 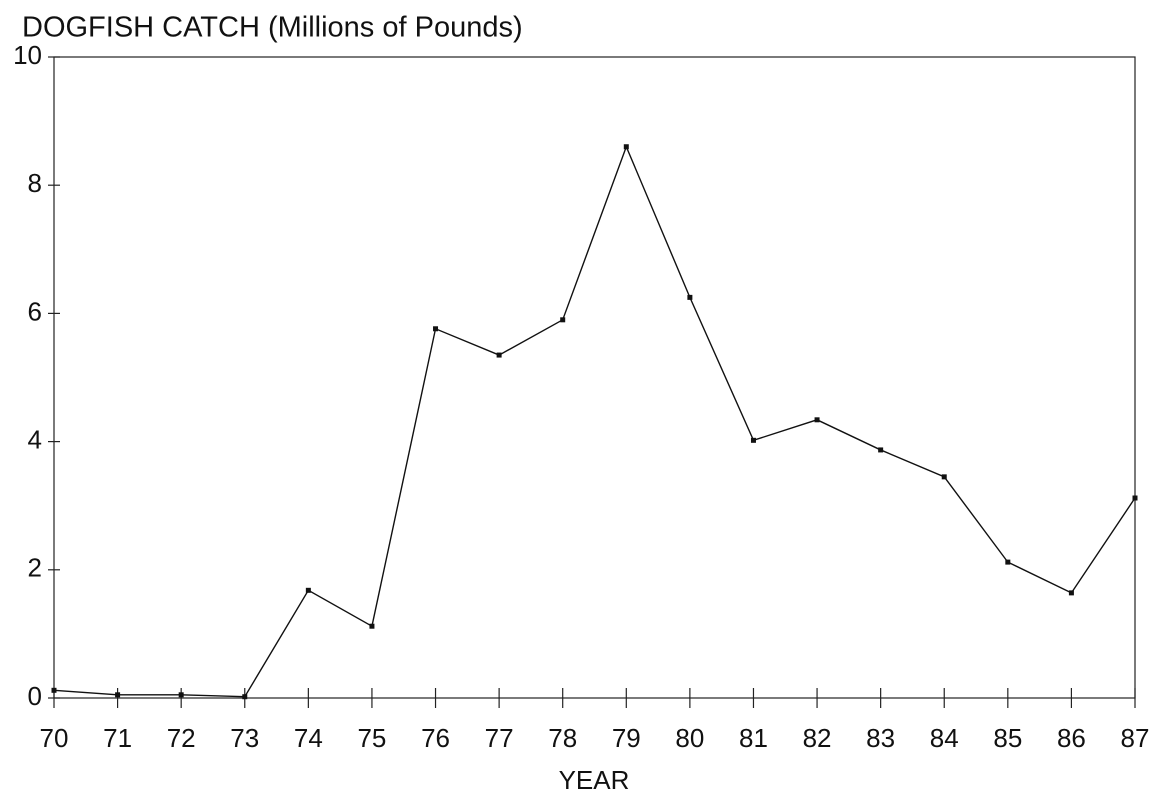 What do you see at coordinates (54, 738) in the screenshot?
I see `x-tick-label: 70` at bounding box center [54, 738].